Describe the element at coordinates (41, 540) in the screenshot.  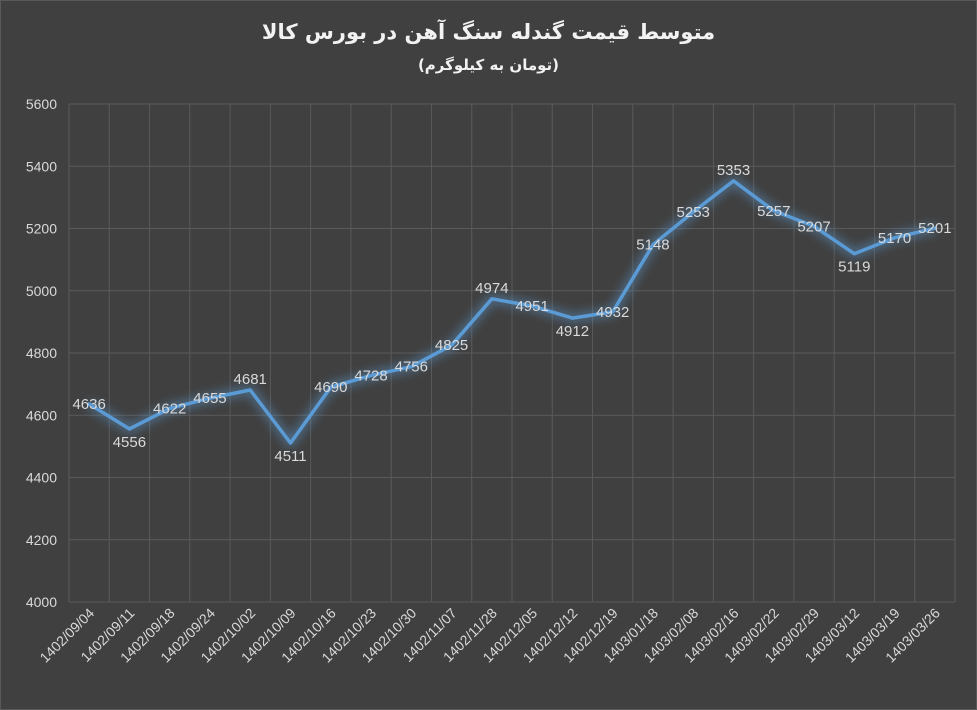
I see `y-tick-label: 4200` at that location.